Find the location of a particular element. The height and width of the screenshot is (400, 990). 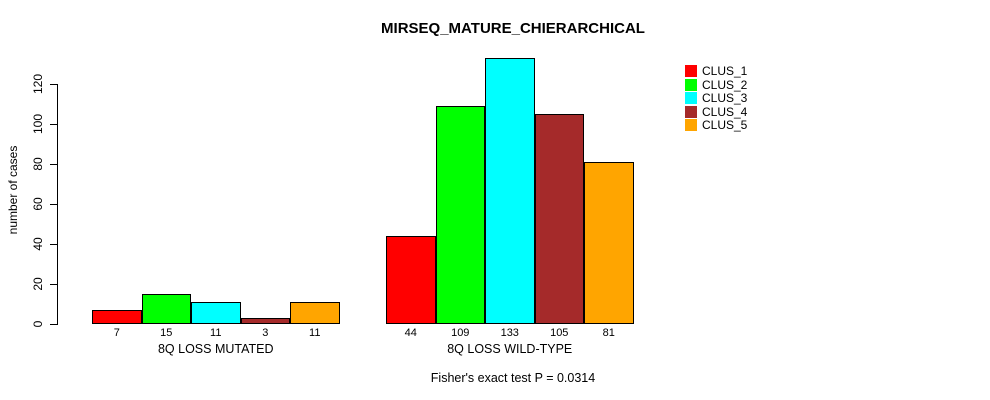

legend-label-clus_5: CLUS_5 is located at coordinates (725, 125).